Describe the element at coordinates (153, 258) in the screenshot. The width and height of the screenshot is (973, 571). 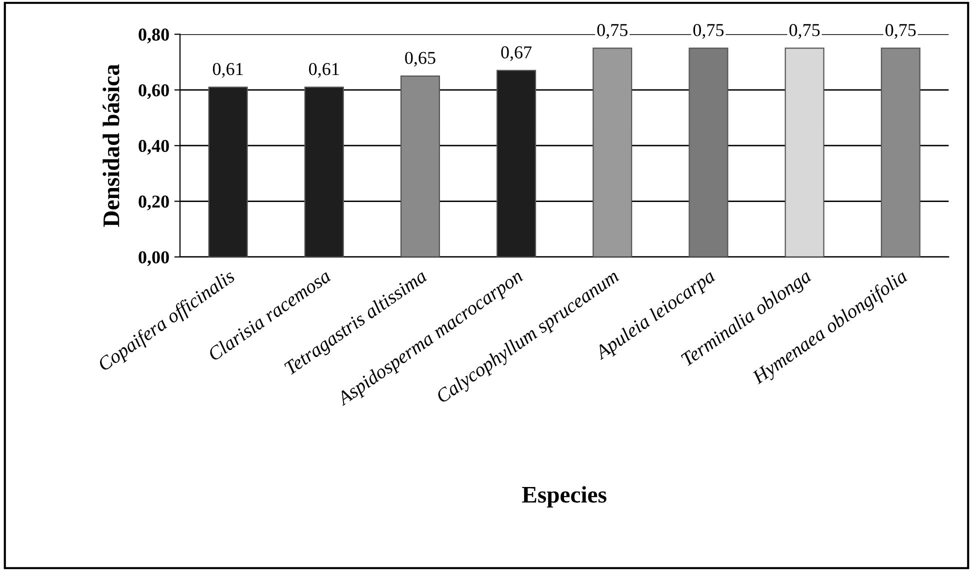
I see `y-tick-label: 0,00` at that location.